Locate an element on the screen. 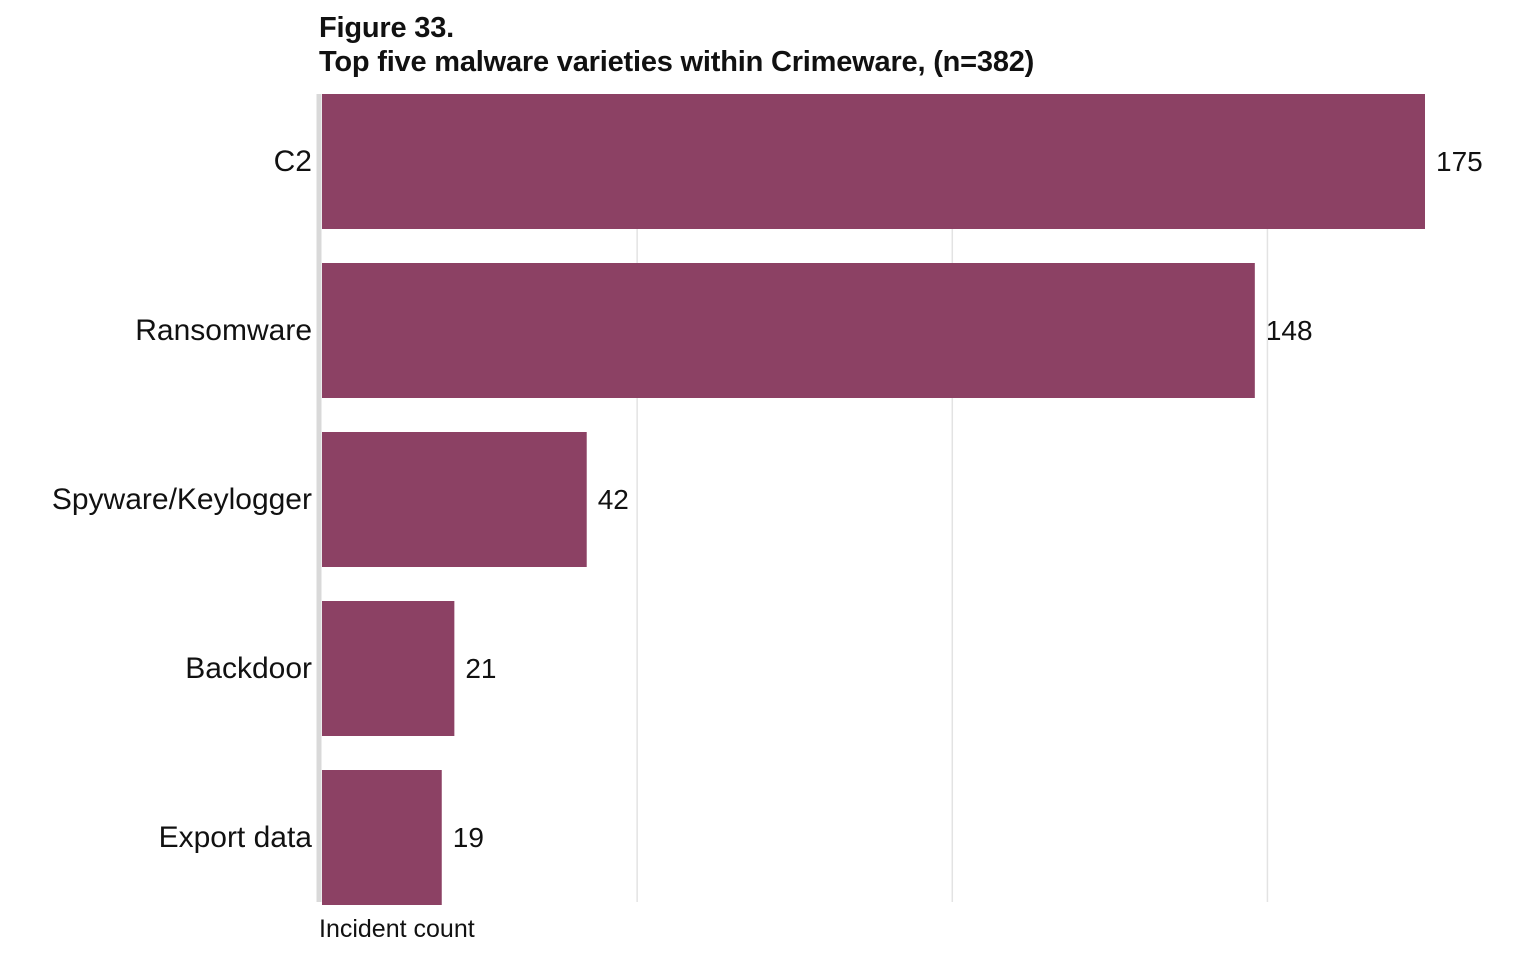 The width and height of the screenshot is (1536, 960). category-label: Ransomware is located at coordinates (223, 330).